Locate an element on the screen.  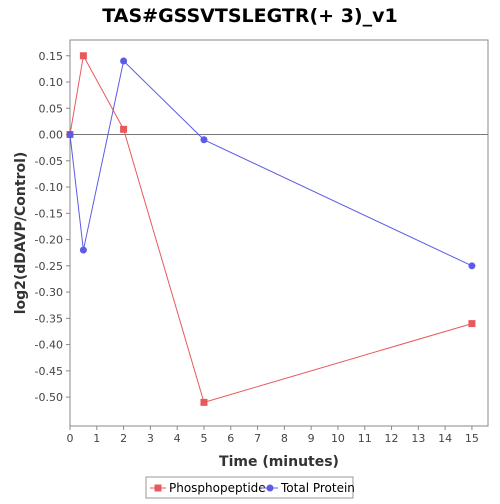
legend: Phosphopeptide Total Protein is located at coordinates (250, 487).